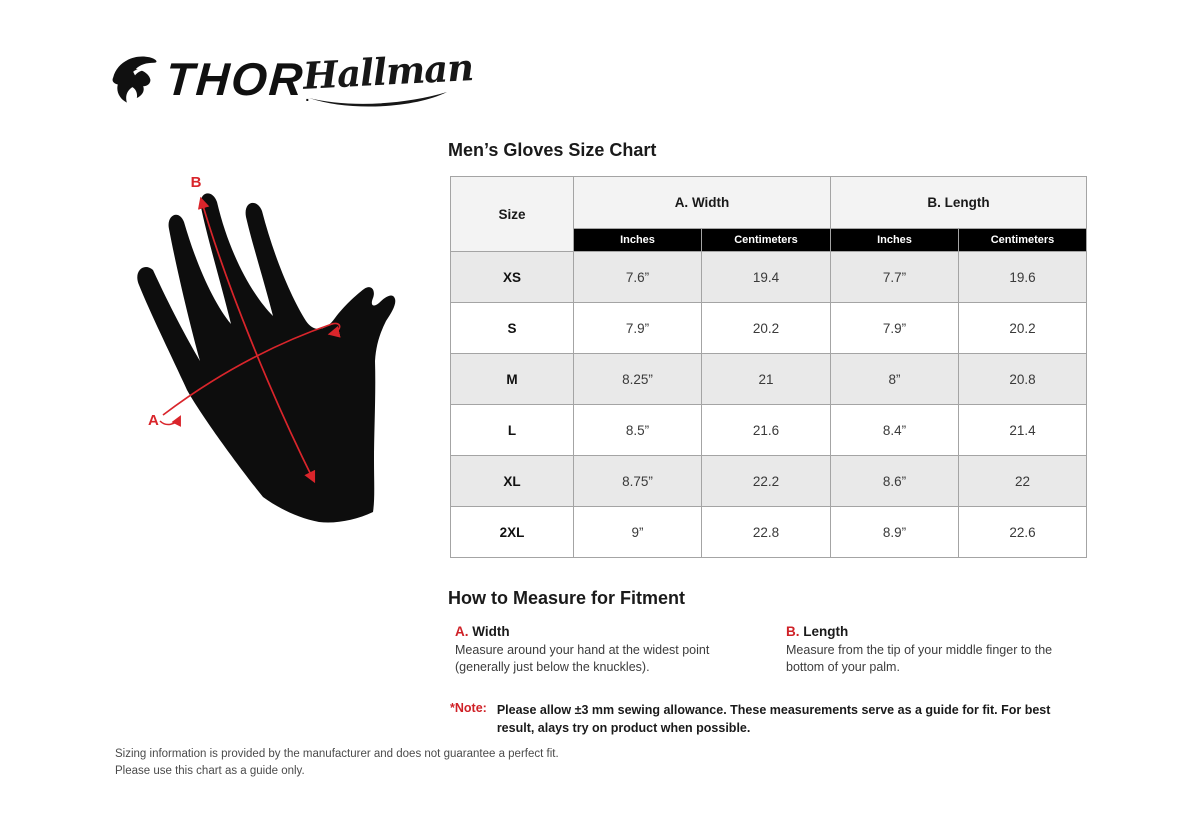 The height and width of the screenshot is (820, 1200). What do you see at coordinates (251, 369) in the screenshot?
I see `width-measurement-arrow` at bounding box center [251, 369].